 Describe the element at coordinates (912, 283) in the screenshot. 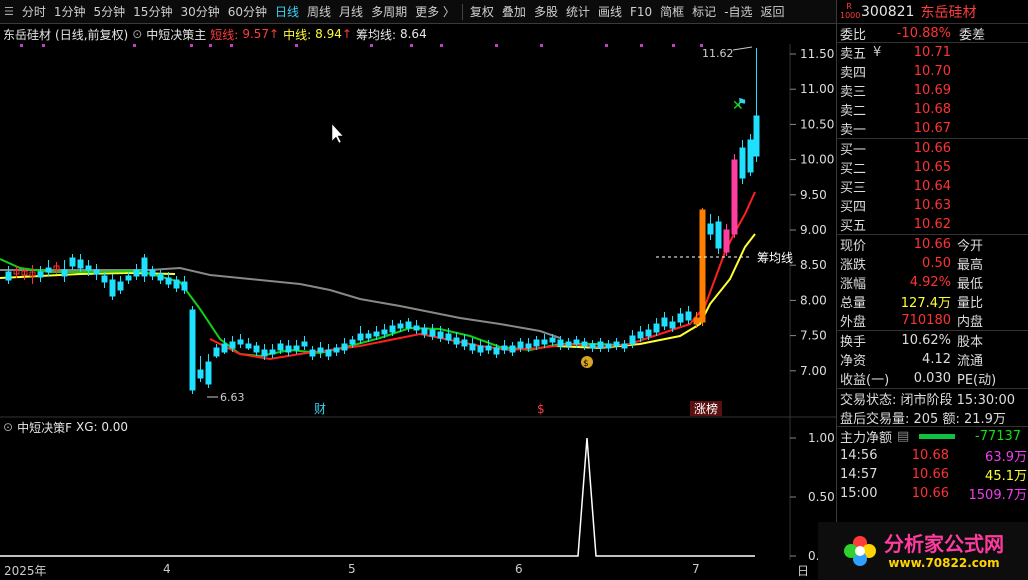

I see `stat-row: 涨幅 4.92% 最低` at that location.